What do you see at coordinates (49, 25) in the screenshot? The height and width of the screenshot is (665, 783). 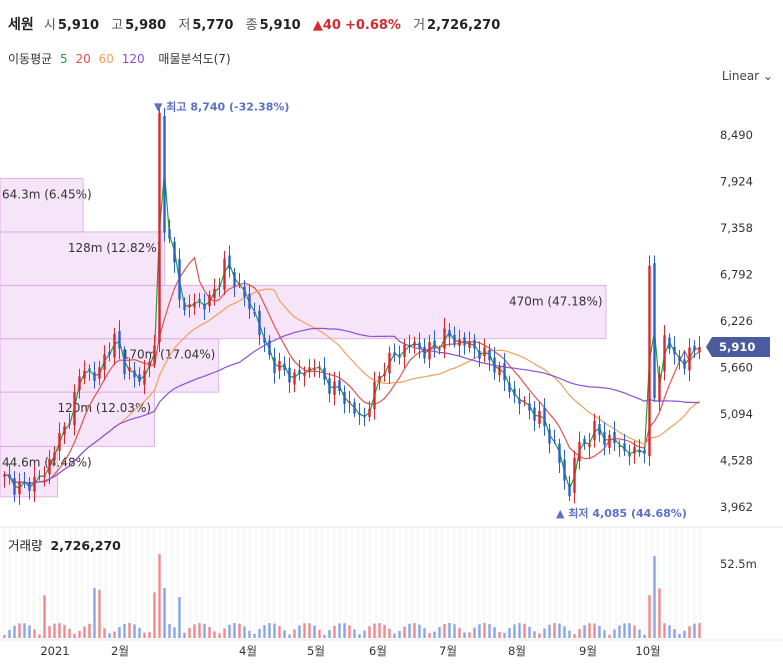 I see `open-label: 시` at bounding box center [49, 25].